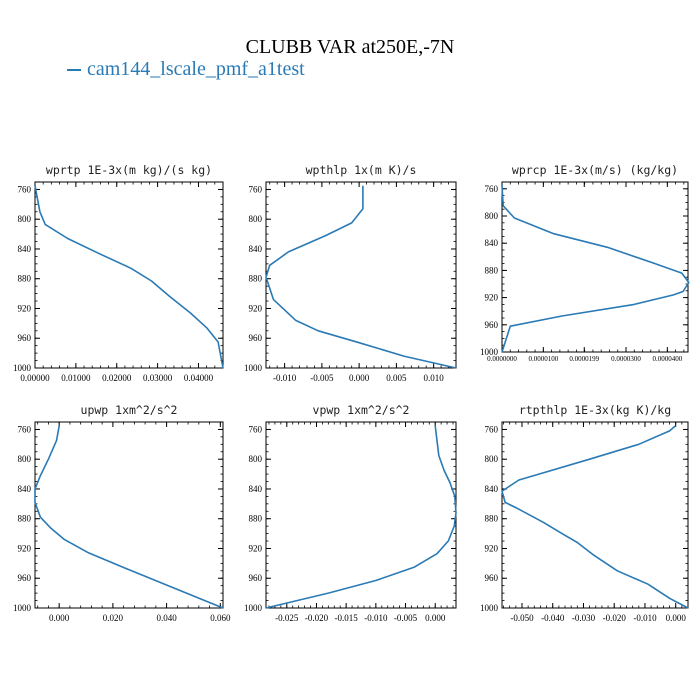  Describe the element at coordinates (434, 378) in the screenshot. I see `x-tick-label: 0.010` at that location.